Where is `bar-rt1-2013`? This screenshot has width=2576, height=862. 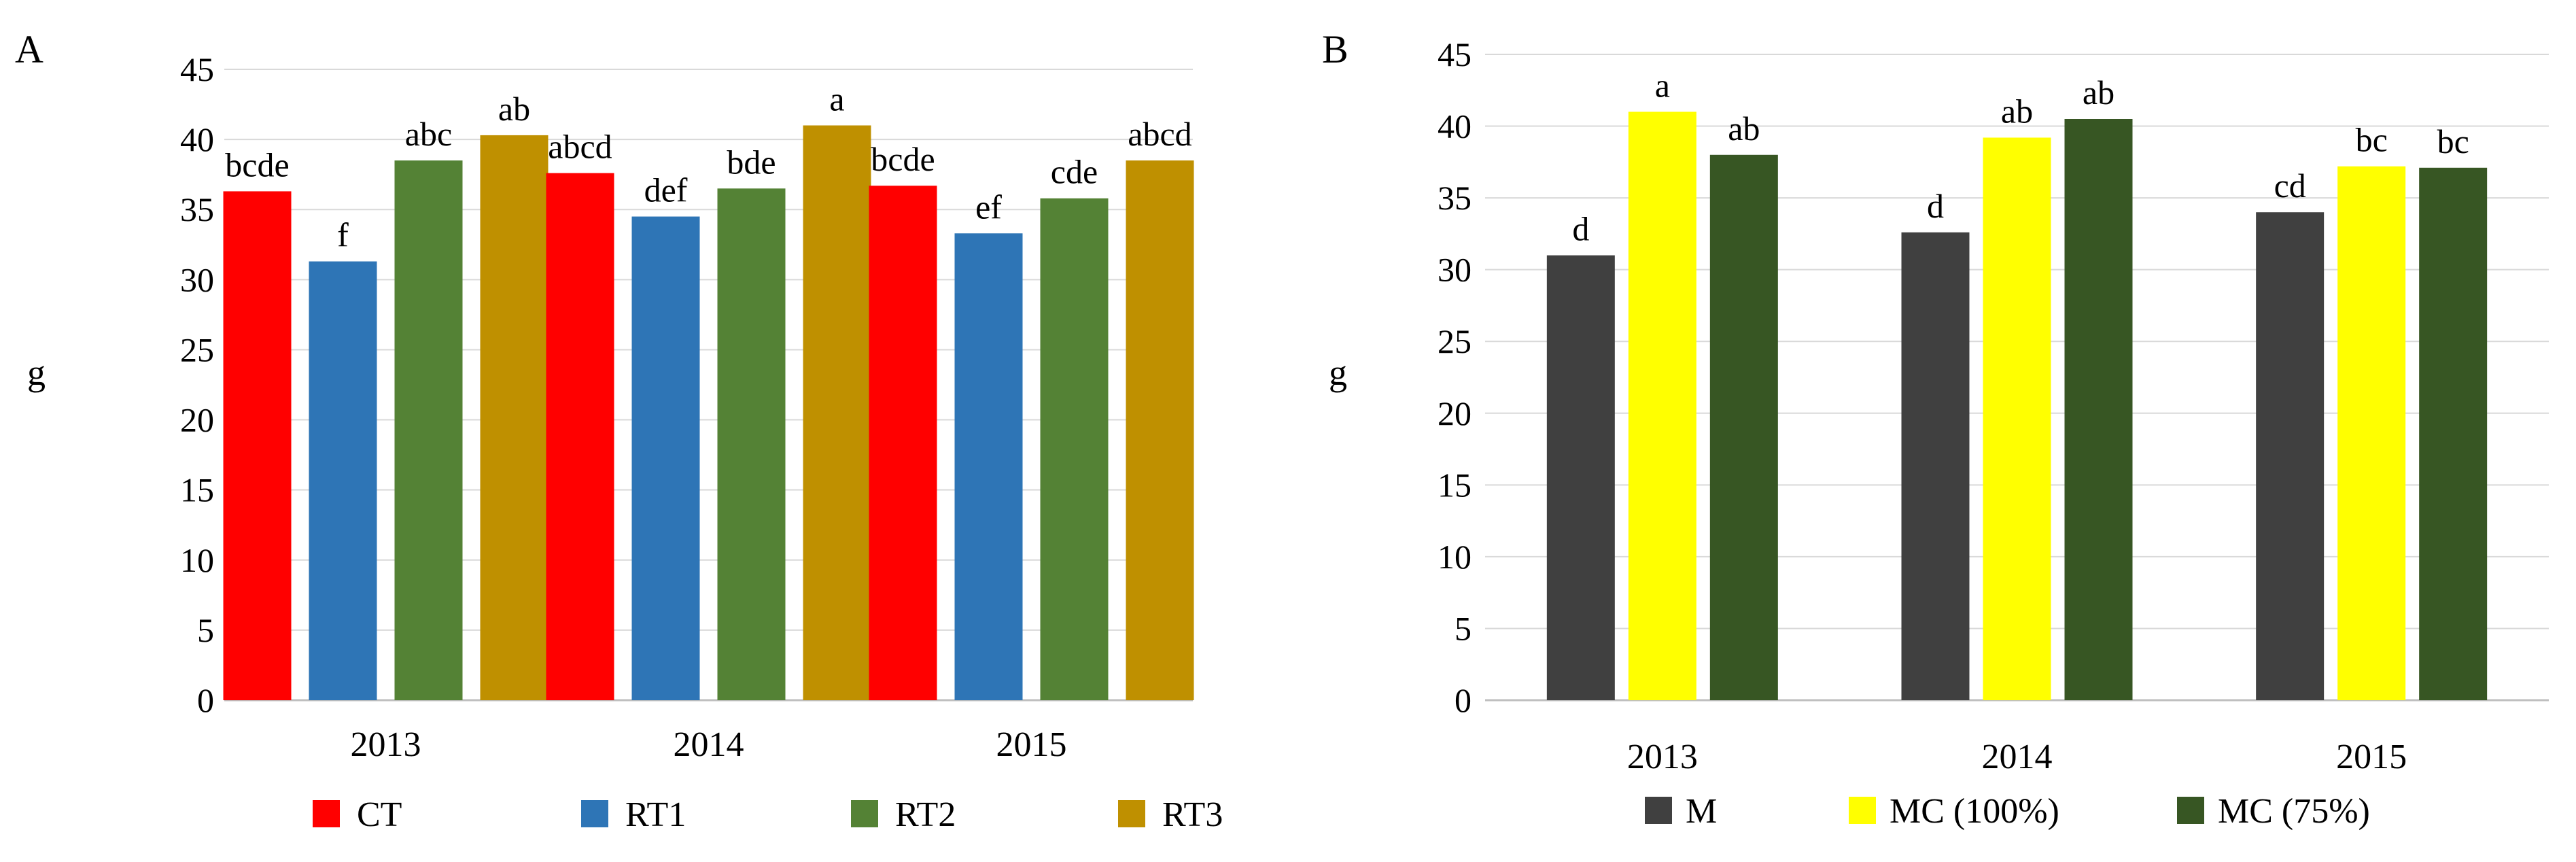 bar-rt1-2013 is located at coordinates (343, 481).